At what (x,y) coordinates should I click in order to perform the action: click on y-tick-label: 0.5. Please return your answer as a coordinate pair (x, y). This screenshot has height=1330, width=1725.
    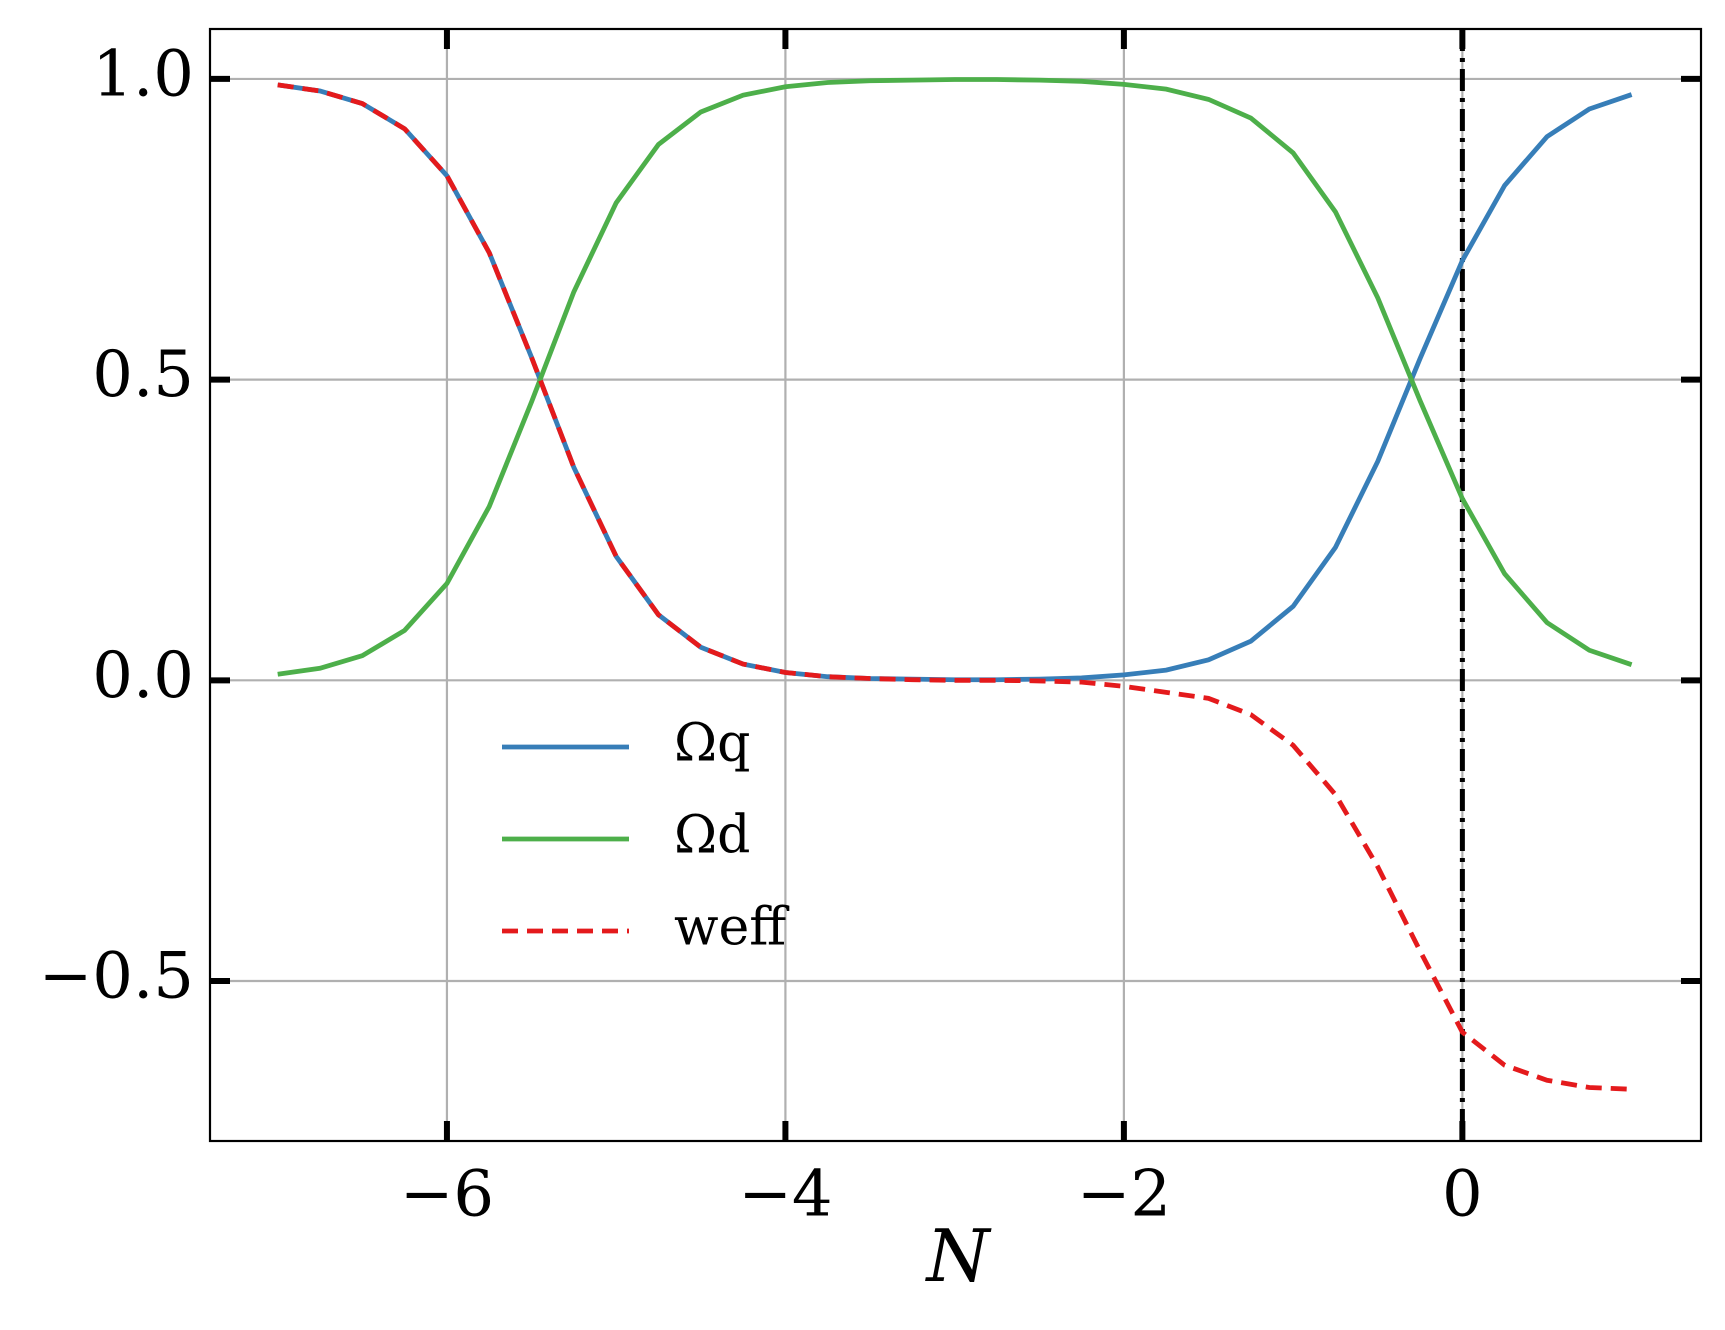
    Looking at the image, I should click on (143, 375).